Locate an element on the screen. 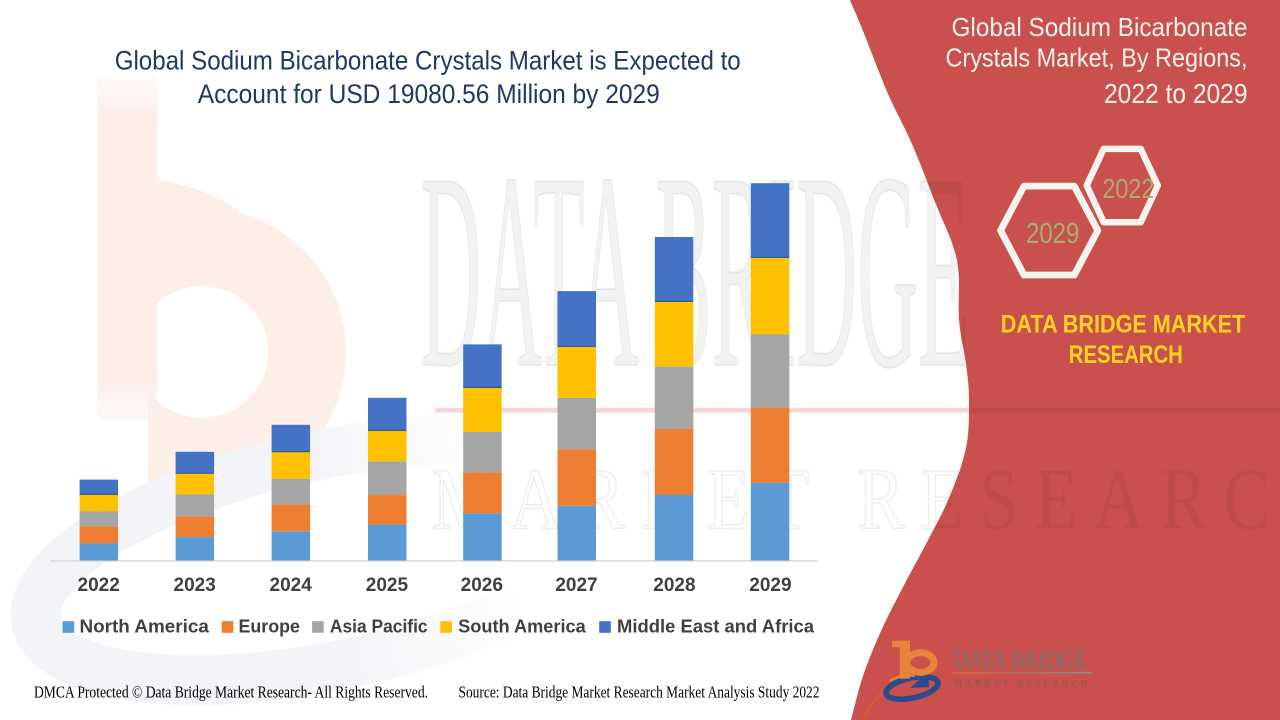 The height and width of the screenshot is (720, 1280). svg-text: 2023 is located at coordinates (195, 585).